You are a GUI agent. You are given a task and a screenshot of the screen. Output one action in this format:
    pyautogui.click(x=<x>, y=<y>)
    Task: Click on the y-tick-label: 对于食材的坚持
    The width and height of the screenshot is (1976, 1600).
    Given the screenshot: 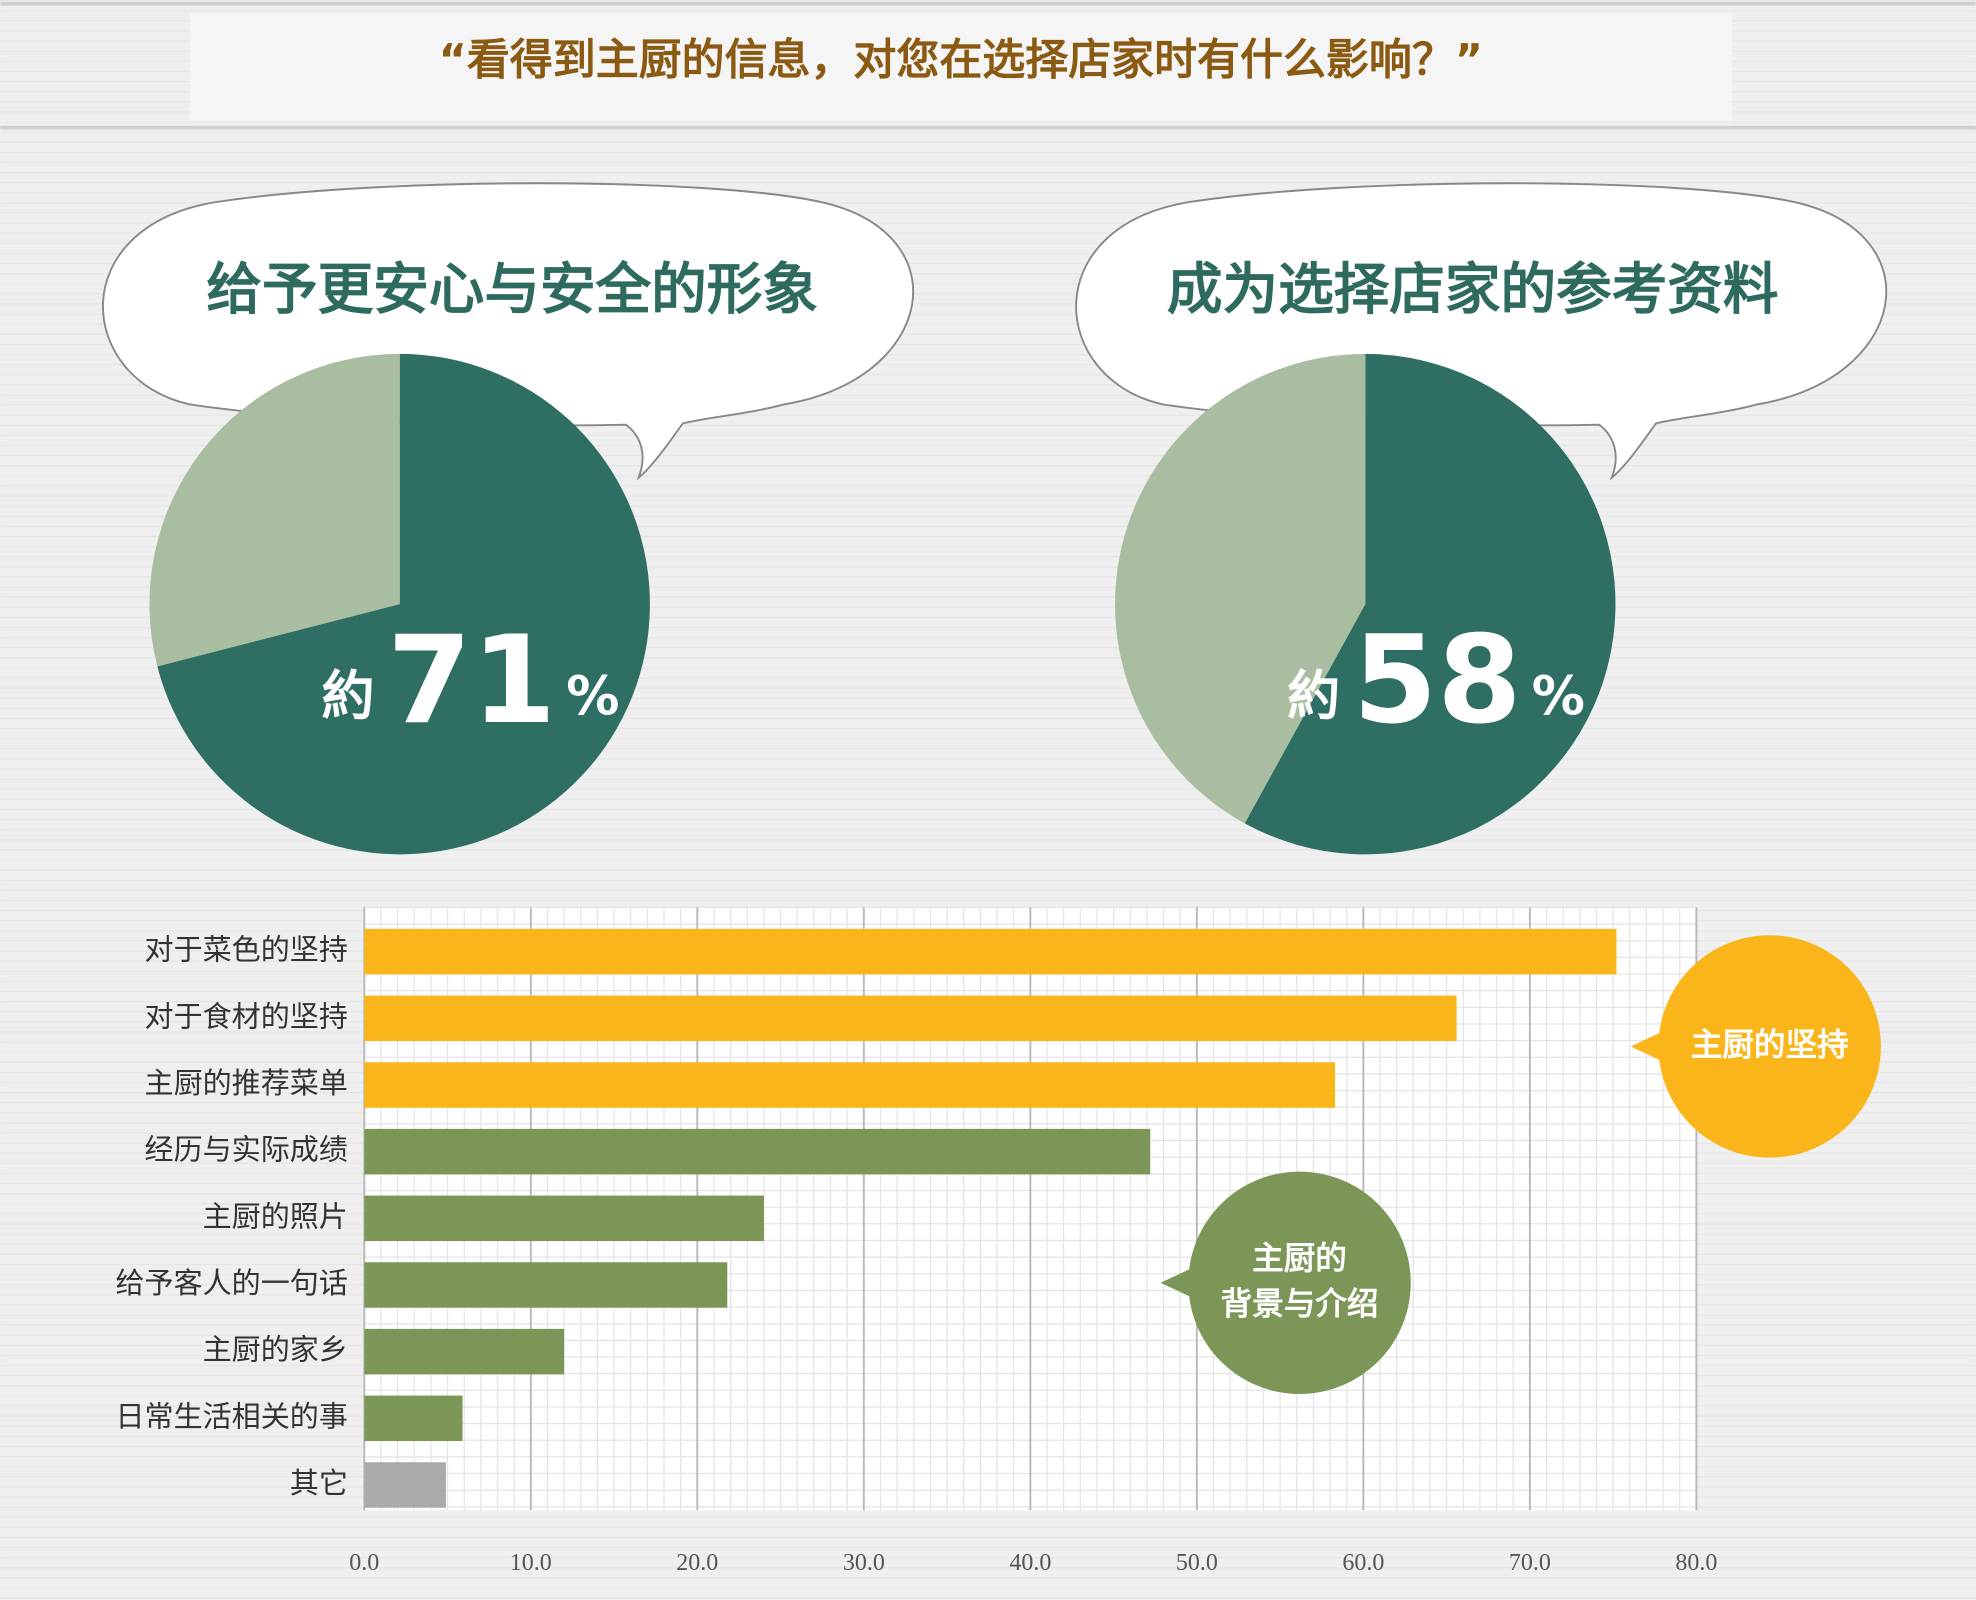 What is the action you would take?
    pyautogui.click(x=246, y=1016)
    